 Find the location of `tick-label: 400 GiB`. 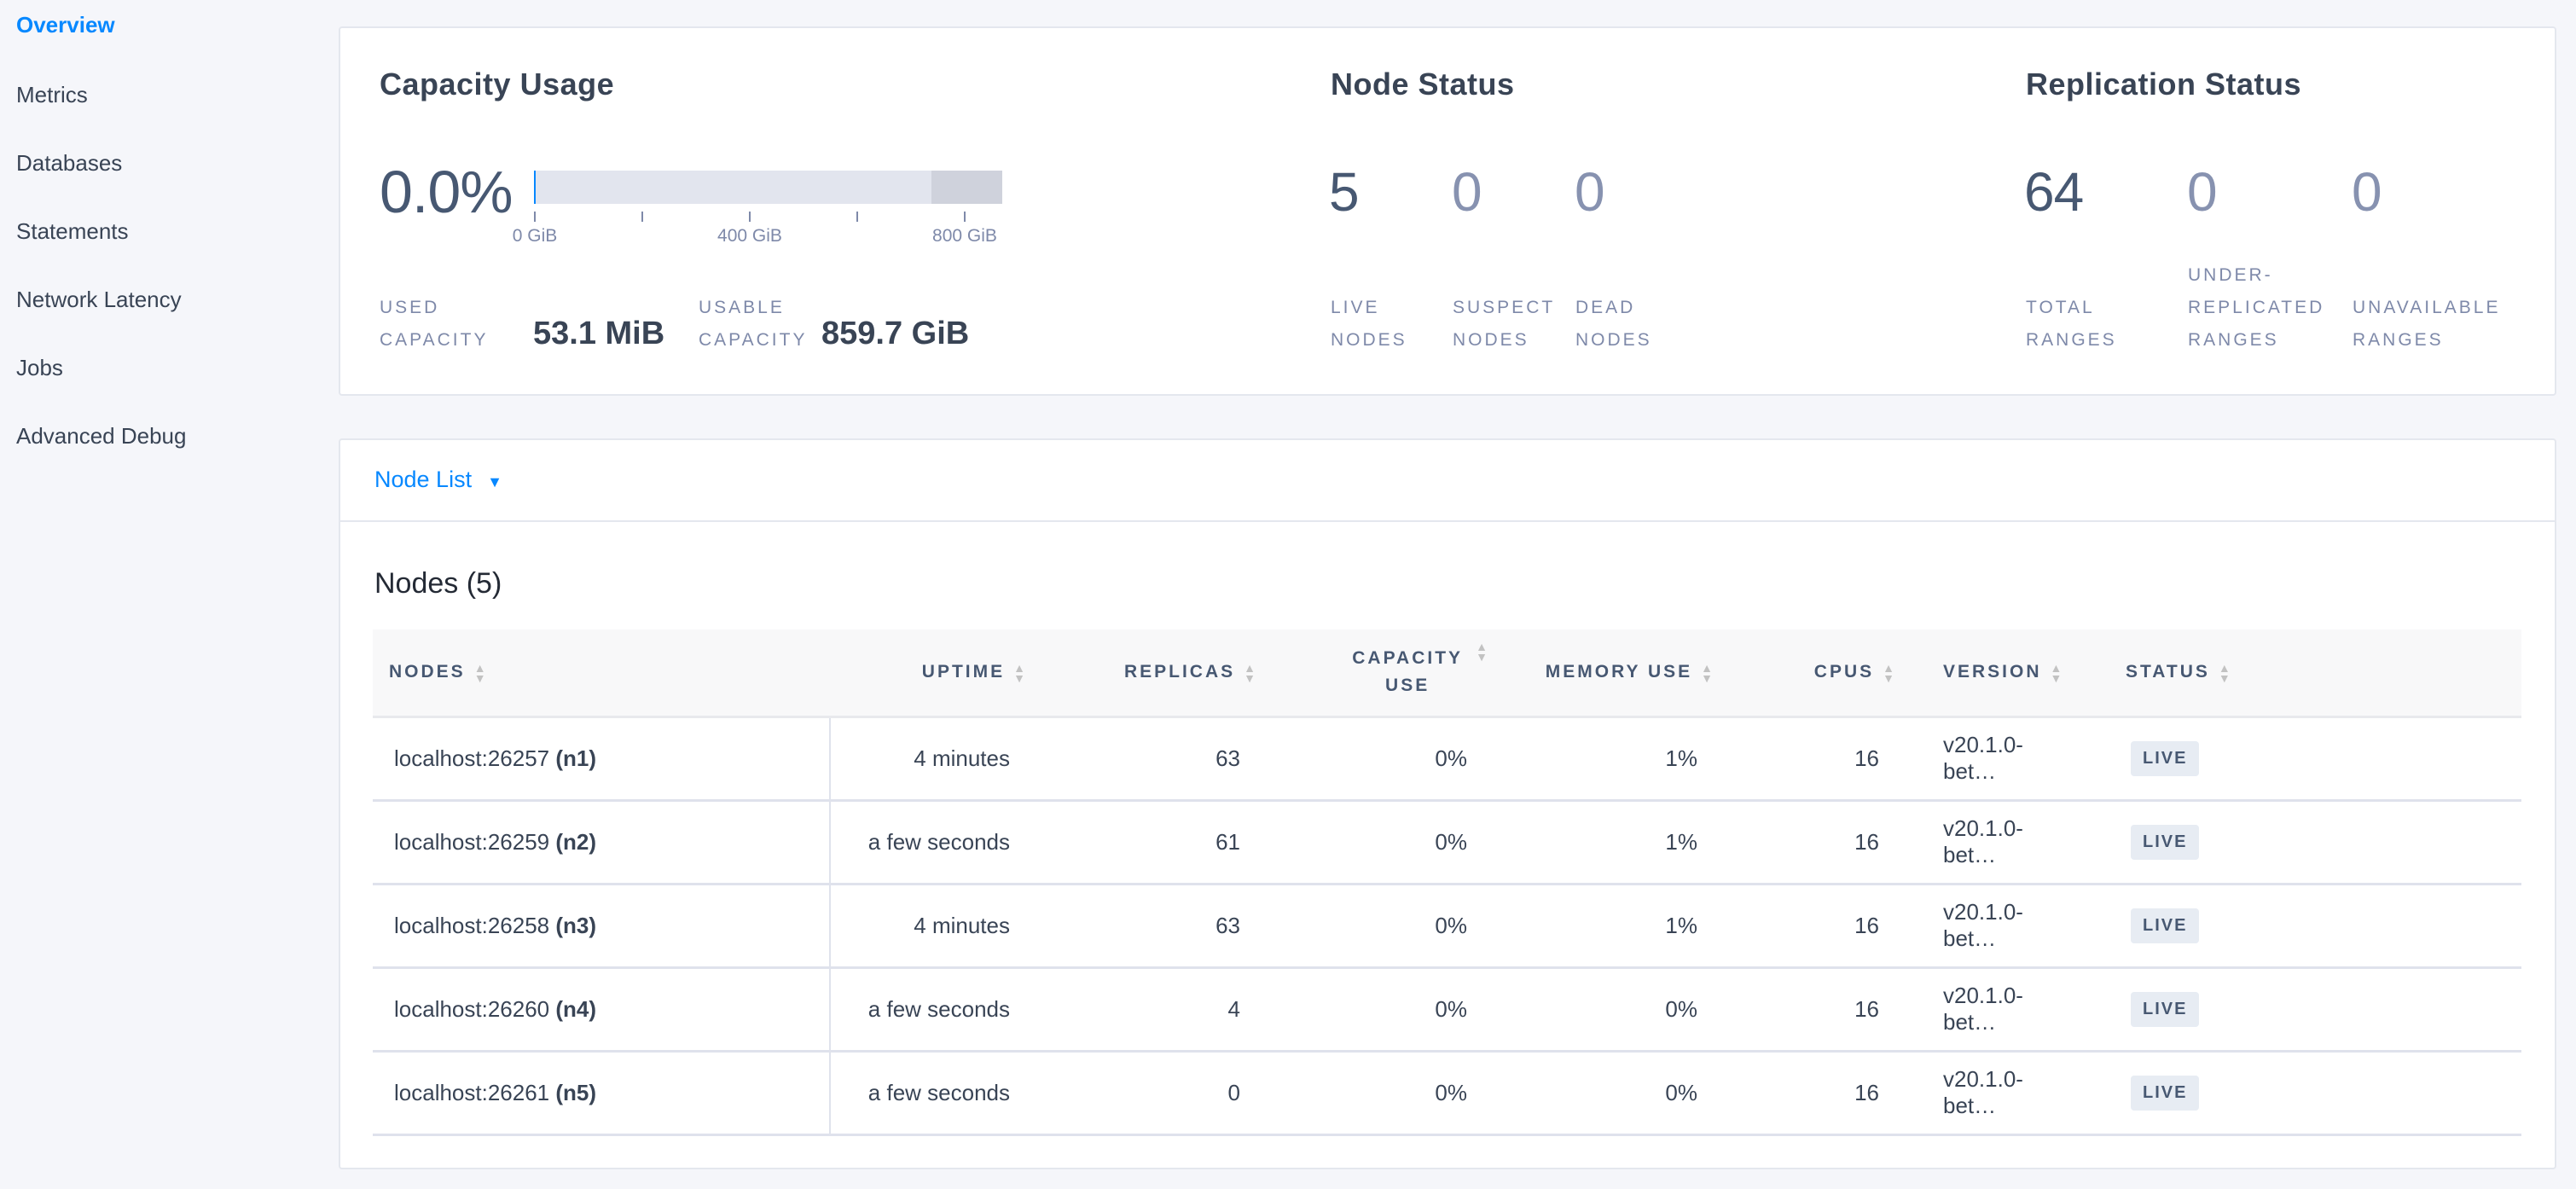

tick-label: 400 GiB is located at coordinates (749, 236).